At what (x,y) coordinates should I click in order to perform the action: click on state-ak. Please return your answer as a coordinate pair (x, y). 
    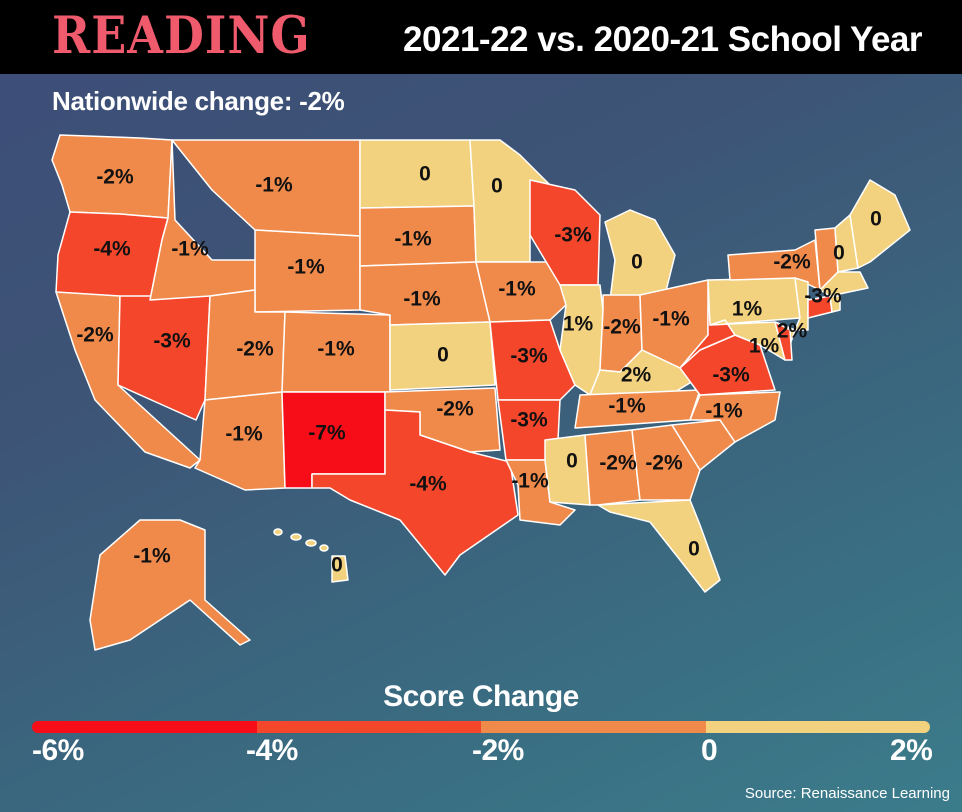
    Looking at the image, I should click on (170, 585).